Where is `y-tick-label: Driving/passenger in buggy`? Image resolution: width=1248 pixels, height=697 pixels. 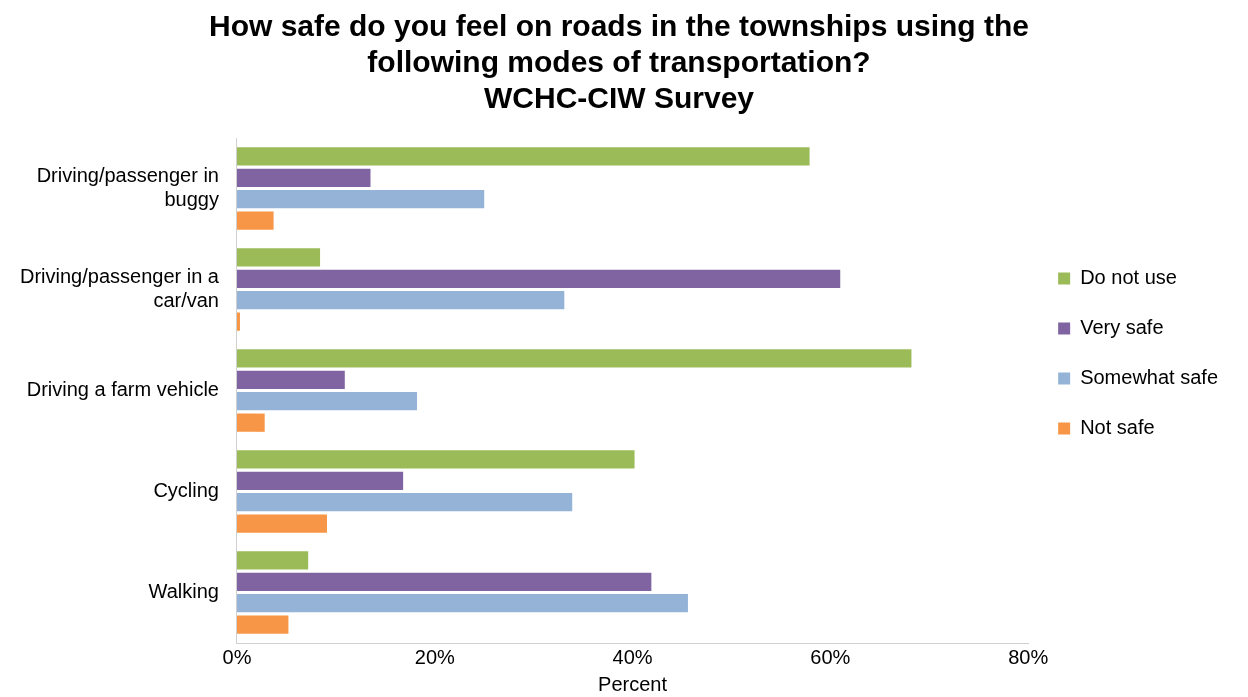 y-tick-label: Driving/passenger in buggy is located at coordinates (127, 187).